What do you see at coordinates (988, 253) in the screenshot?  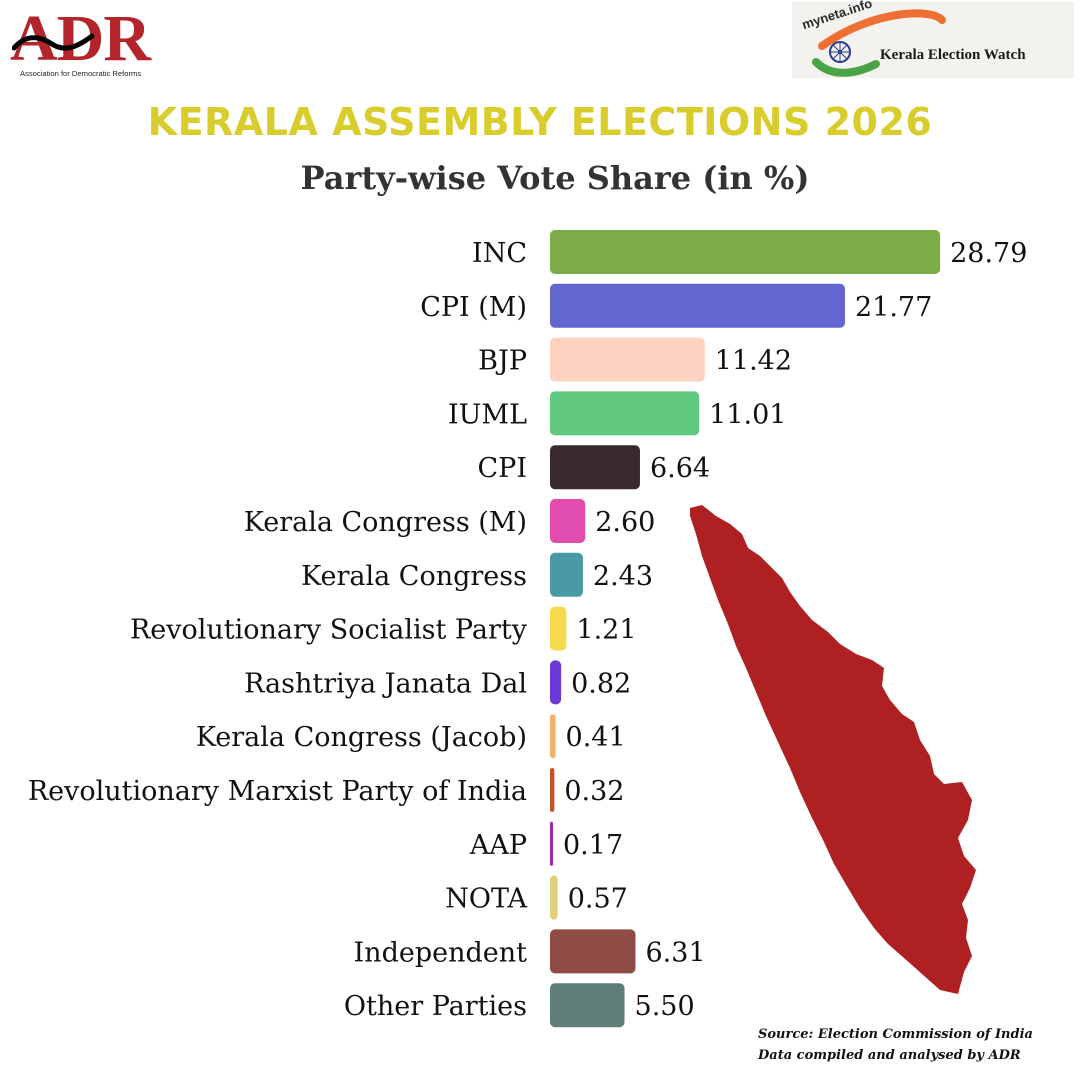 I see `value-label: 28.79` at bounding box center [988, 253].